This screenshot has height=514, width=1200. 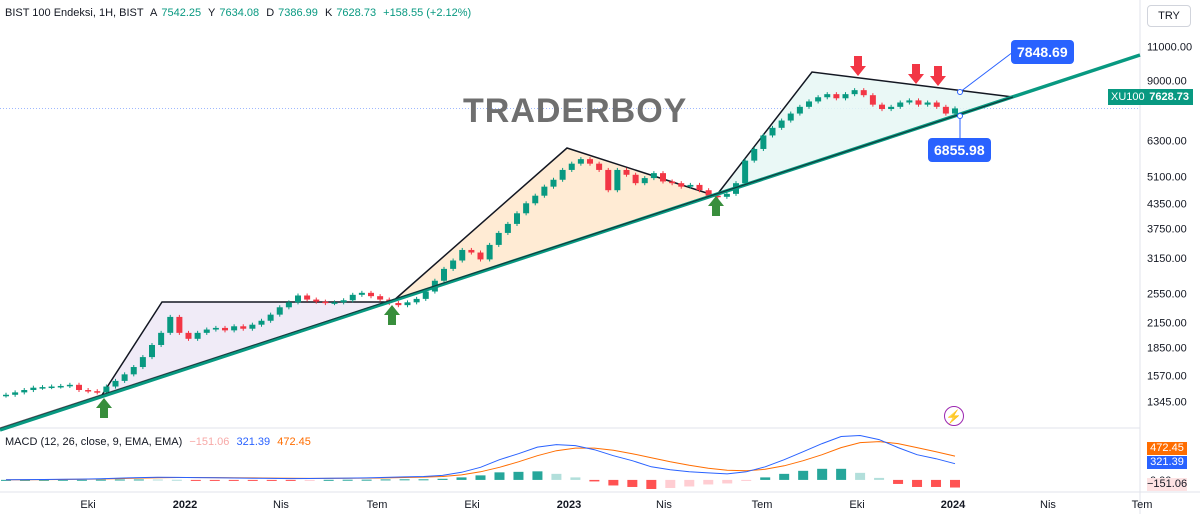 I want to click on y-tick-label: 9000.00, so click(x=1167, y=81).